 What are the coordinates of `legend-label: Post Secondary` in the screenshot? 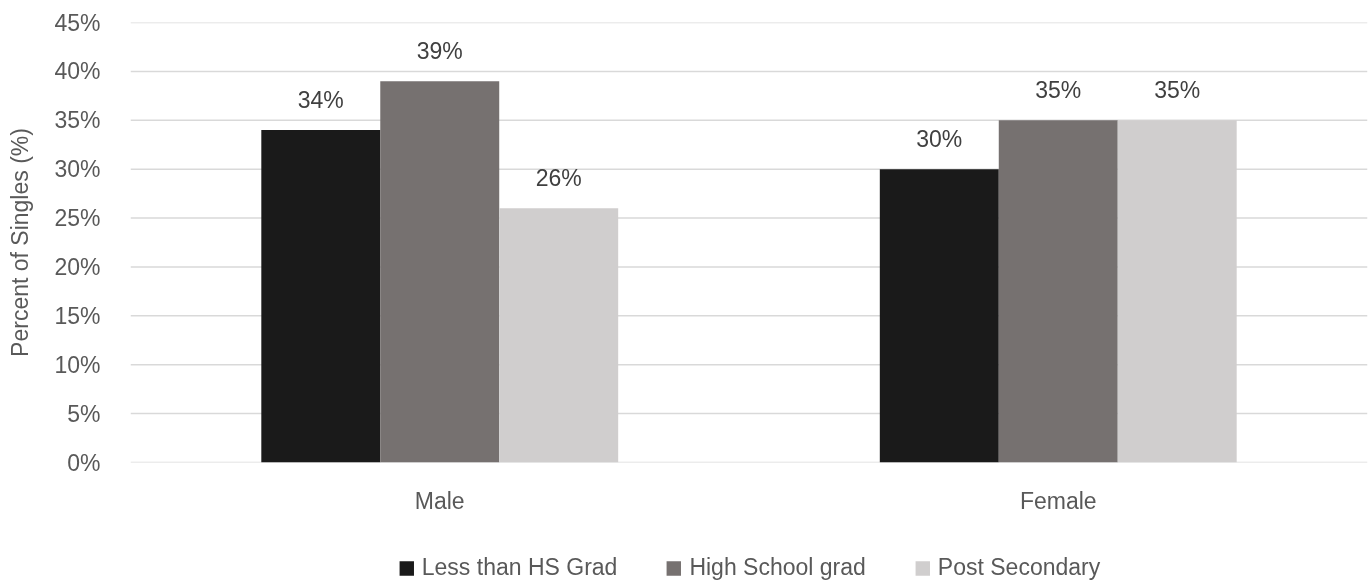 It's located at (1019, 567).